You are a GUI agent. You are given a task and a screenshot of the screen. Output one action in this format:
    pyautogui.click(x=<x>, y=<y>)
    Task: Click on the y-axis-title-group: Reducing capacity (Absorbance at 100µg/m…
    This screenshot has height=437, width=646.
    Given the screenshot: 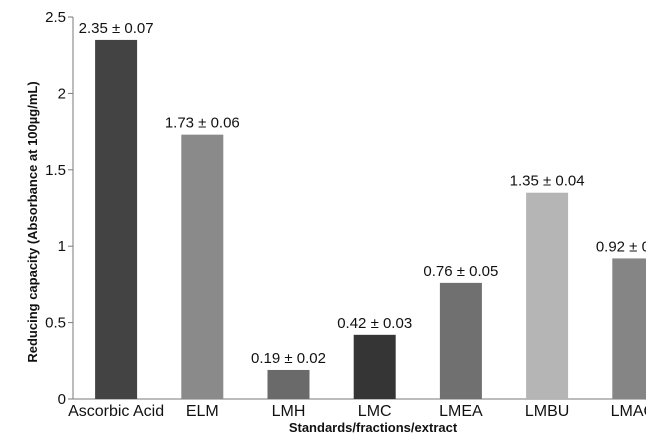 What is the action you would take?
    pyautogui.click(x=32, y=221)
    